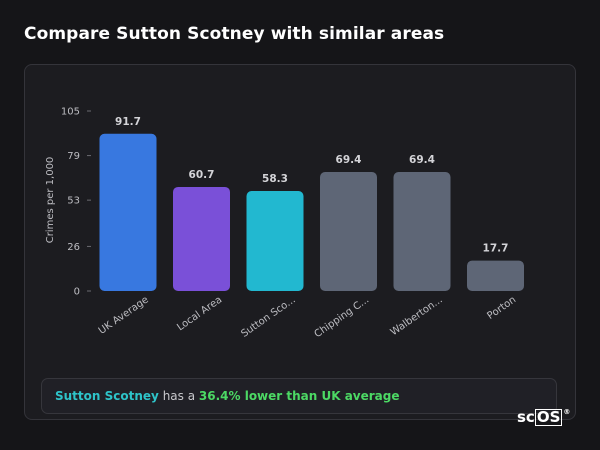 This screenshot has height=450, width=600. Describe the element at coordinates (77, 292) in the screenshot. I see `y-tick-label: 0` at that location.